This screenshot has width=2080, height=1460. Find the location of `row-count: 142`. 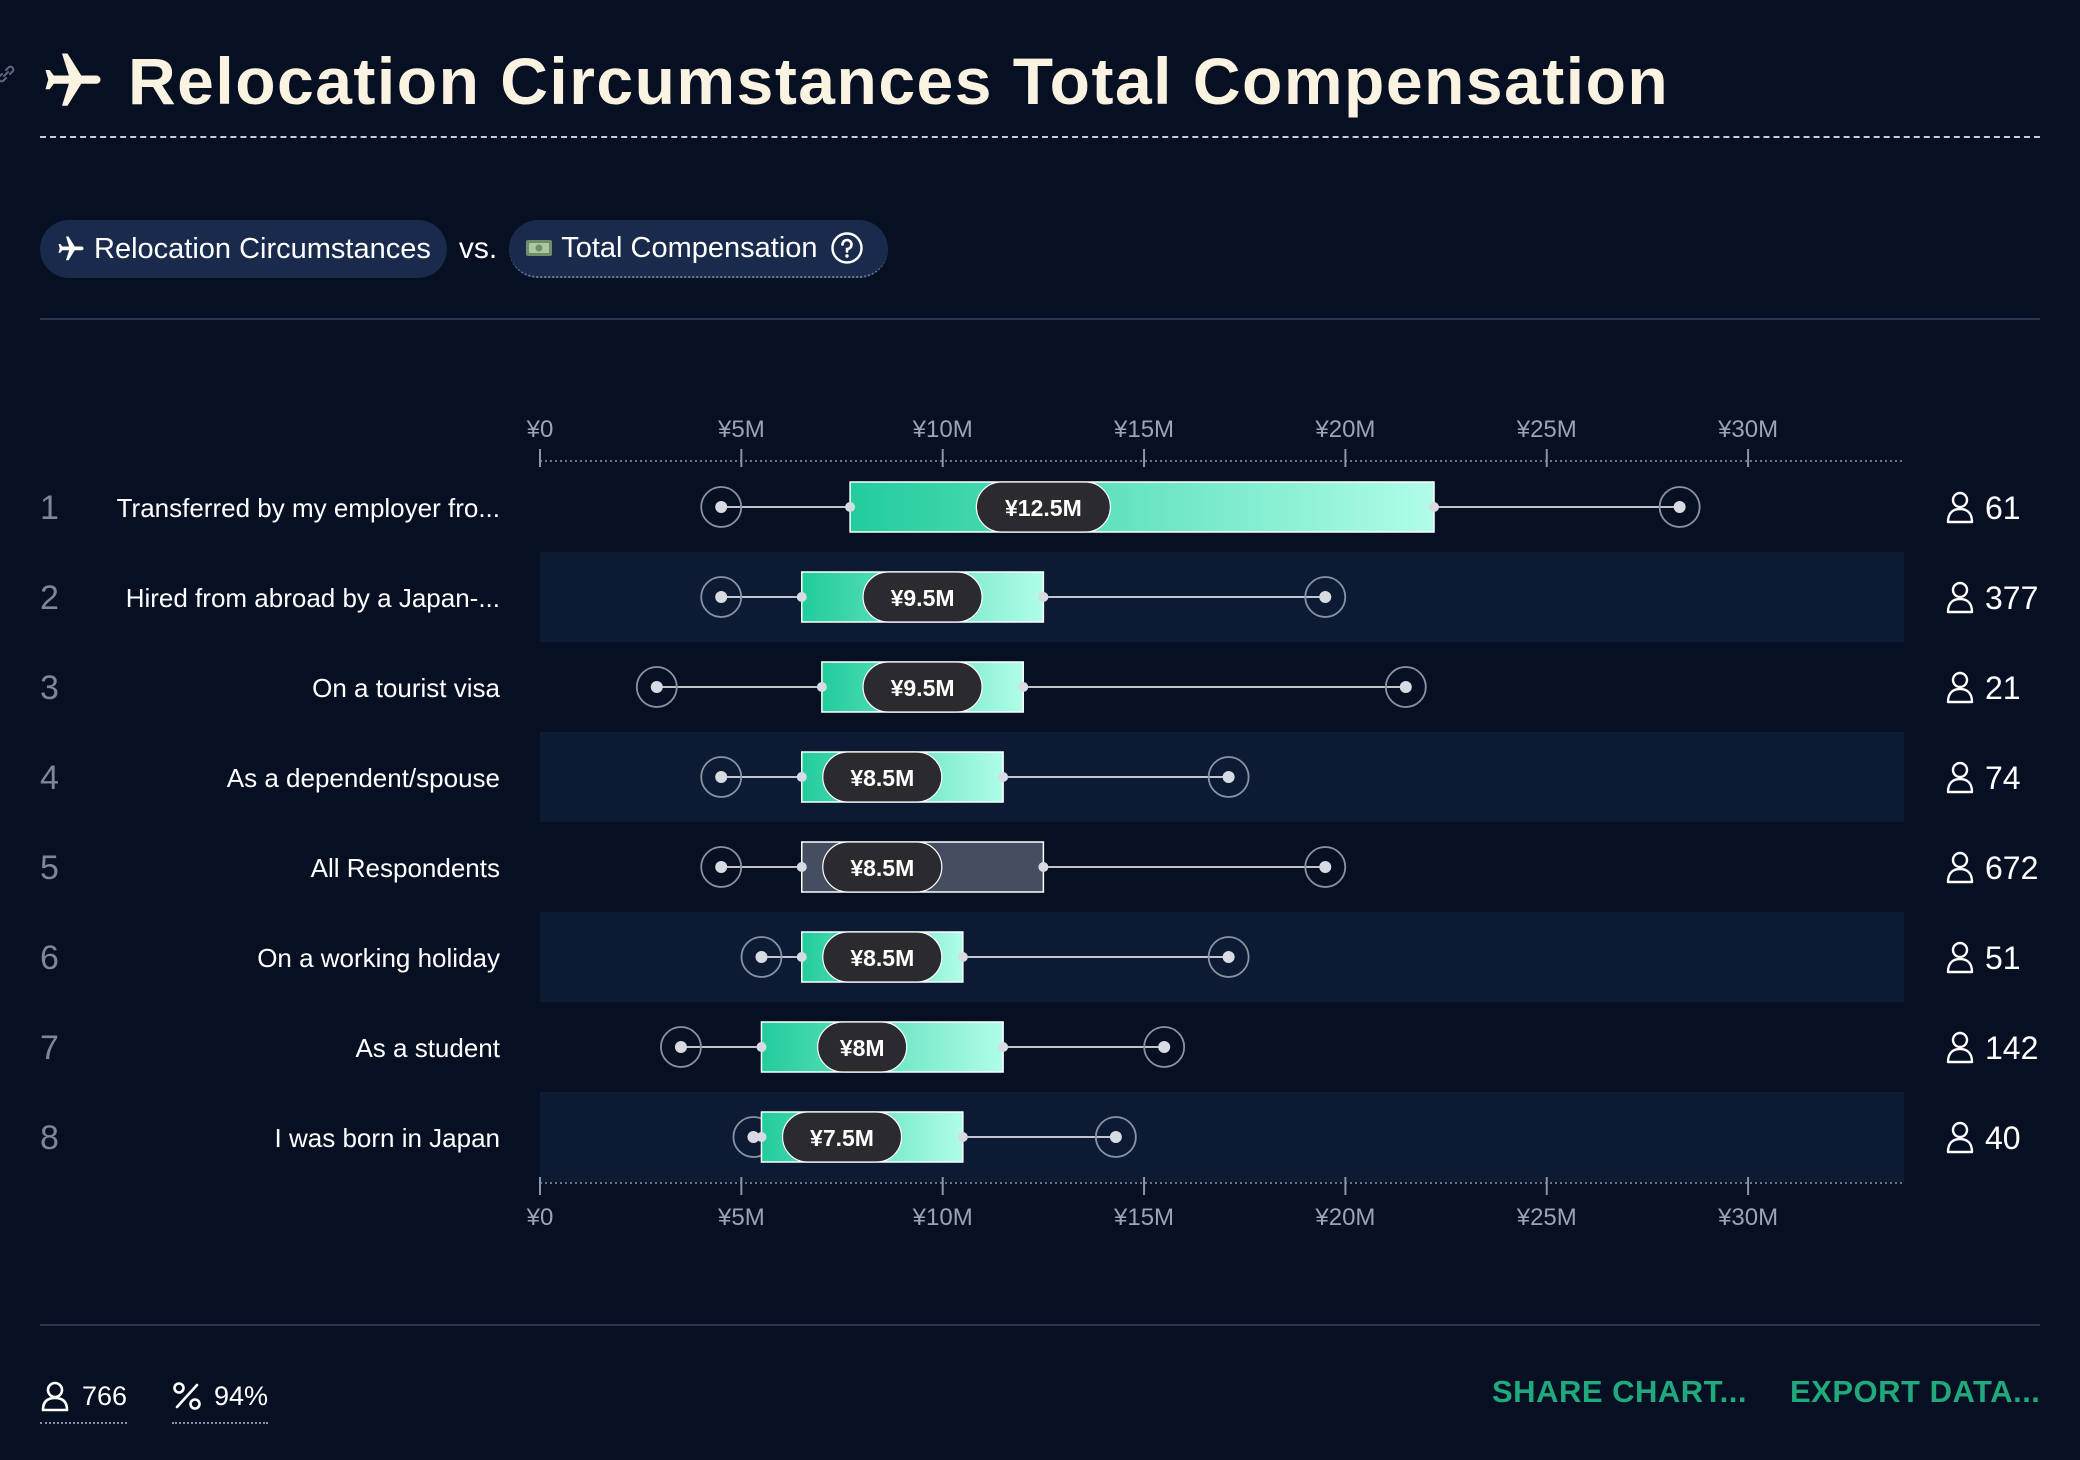

row-count: 142 is located at coordinates (2011, 1048).